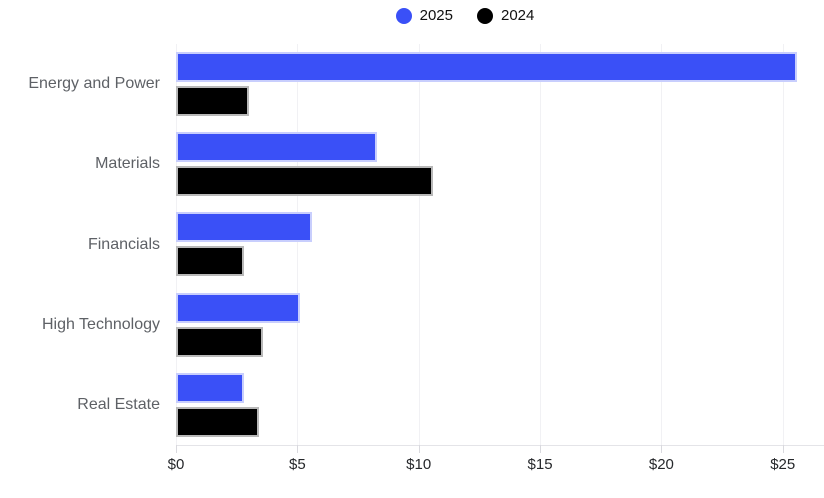 This screenshot has height=498, width=824. Describe the element at coordinates (500, 84) in the screenshot. I see `bar-group-energy-and-power` at that location.